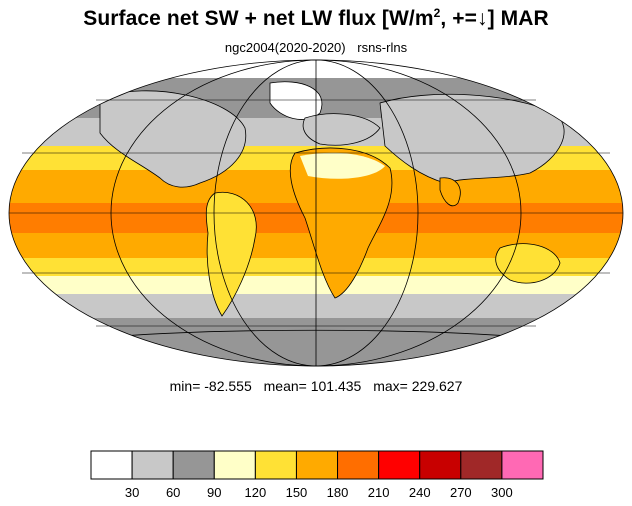 The height and width of the screenshot is (506, 632). Describe the element at coordinates (378, 492) in the screenshot. I see `colorbar-tick-label: 210` at that location.